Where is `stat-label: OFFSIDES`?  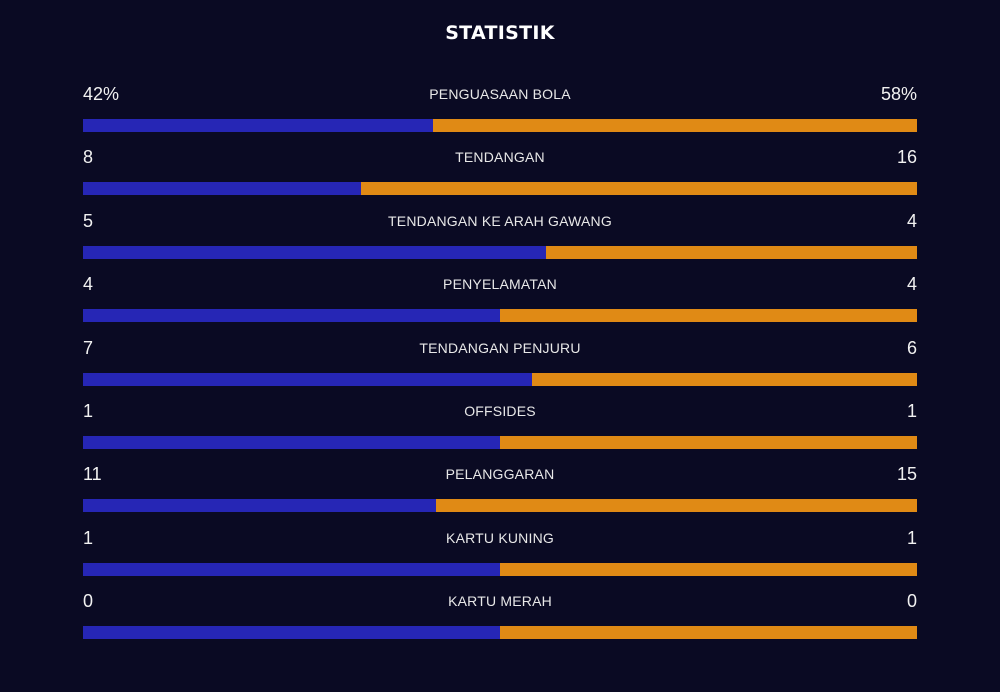 stat-label: OFFSIDES is located at coordinates (500, 410).